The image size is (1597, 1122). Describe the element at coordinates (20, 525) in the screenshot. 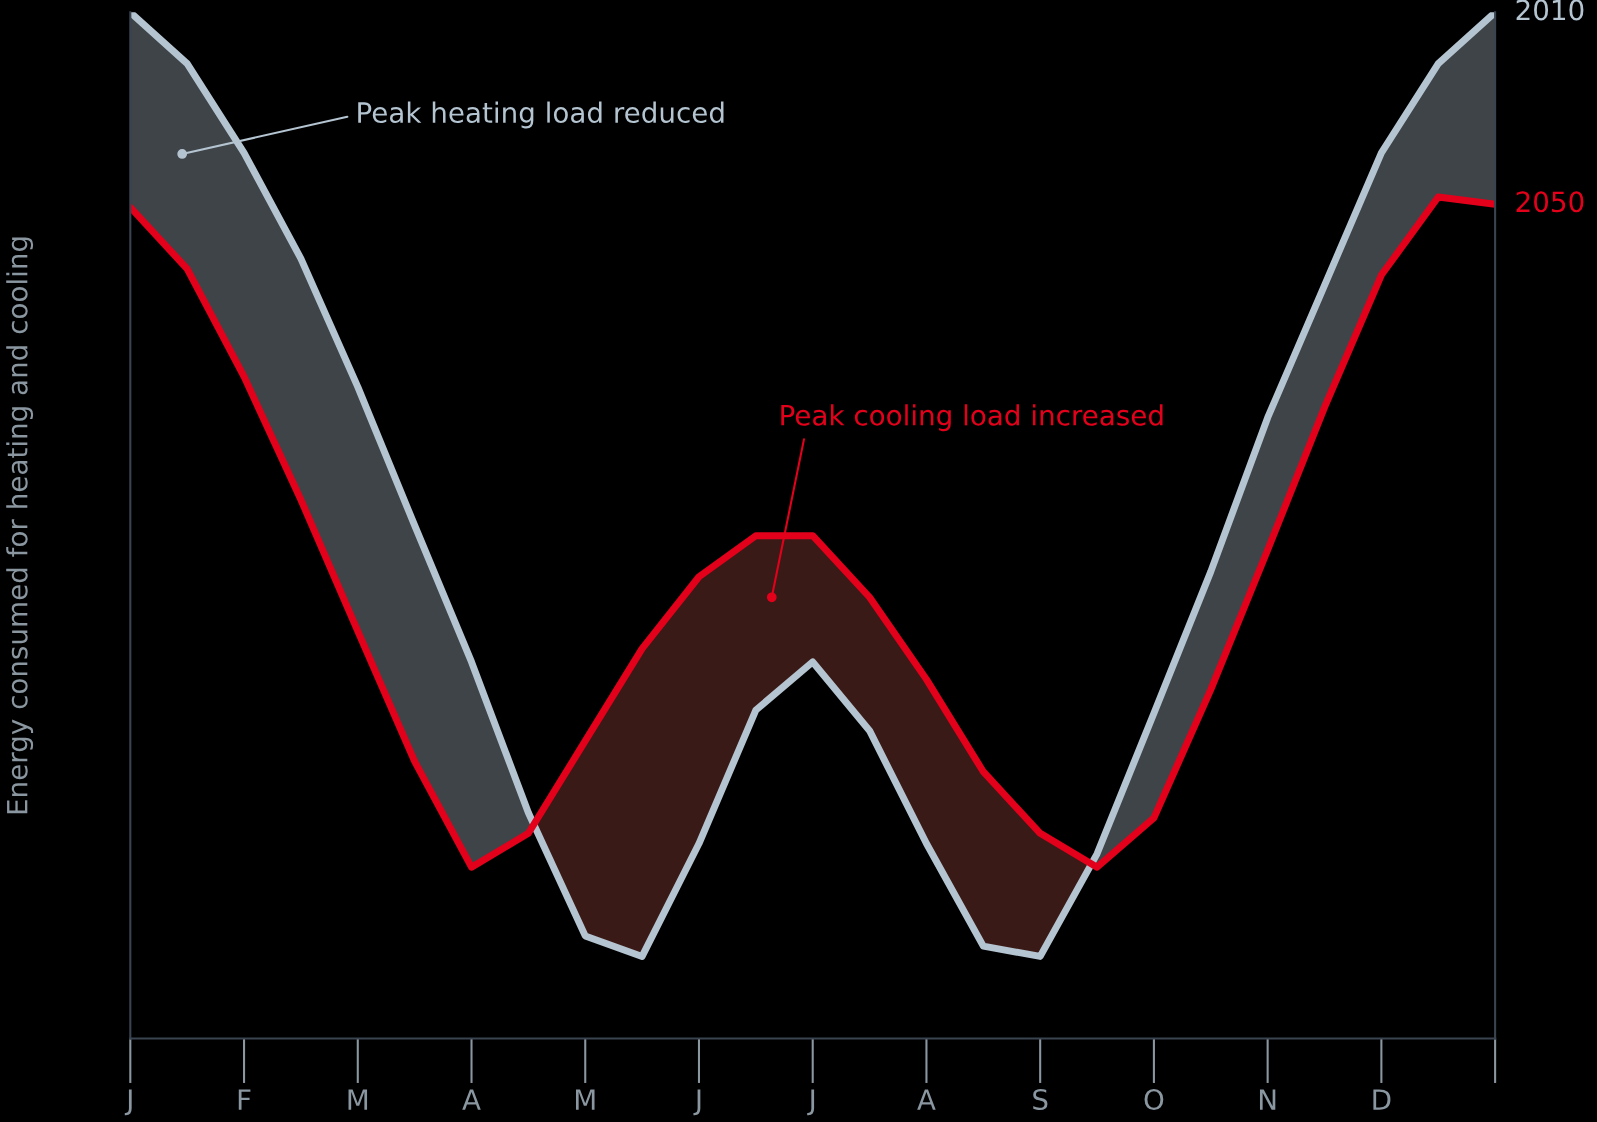

I see `y-axis-title: Energy consumed for heating and cooling` at that location.